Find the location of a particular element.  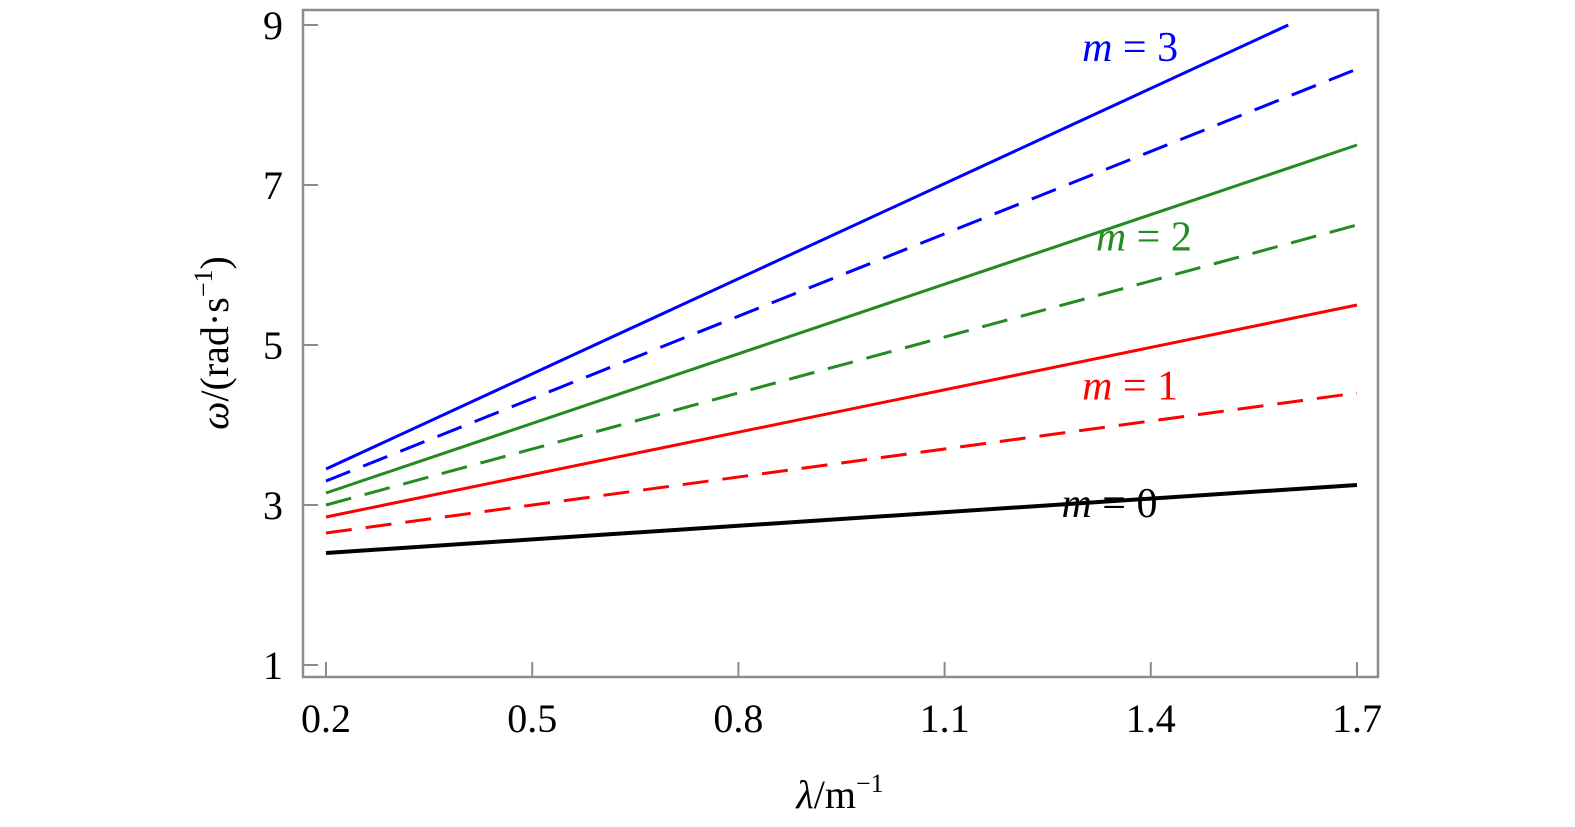

y-tick-label: 9 is located at coordinates (273, 25).